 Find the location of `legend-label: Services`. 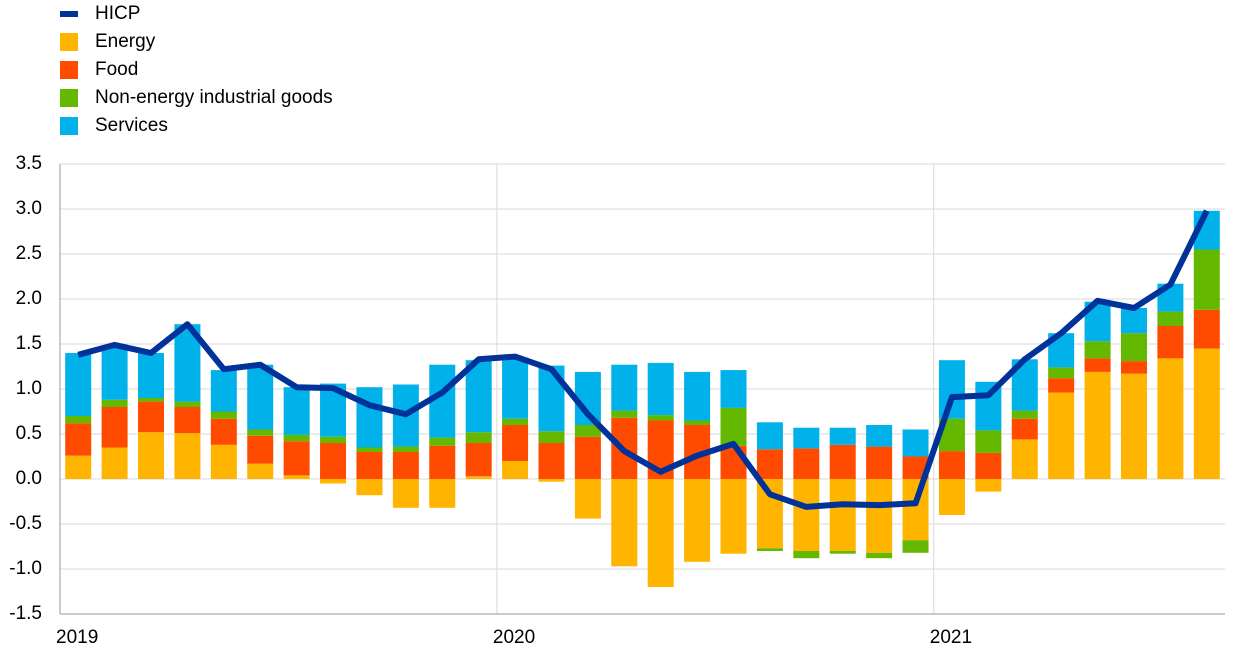

legend-label: Services is located at coordinates (131, 125).